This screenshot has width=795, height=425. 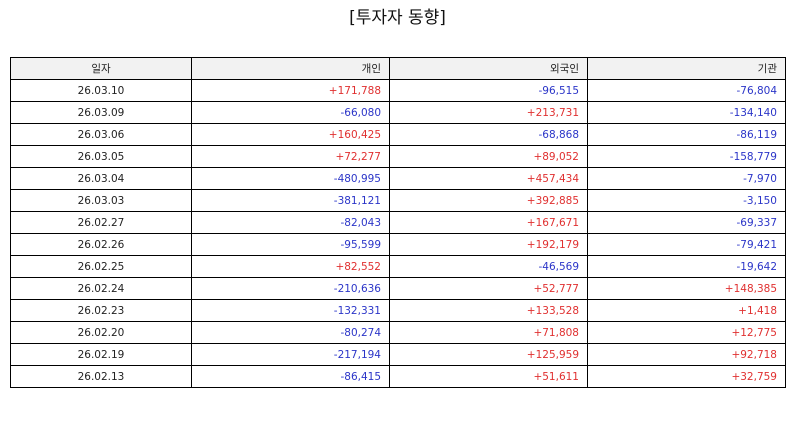 What do you see at coordinates (290, 222) in the screenshot?
I see `individual-cell: -82,043` at bounding box center [290, 222].